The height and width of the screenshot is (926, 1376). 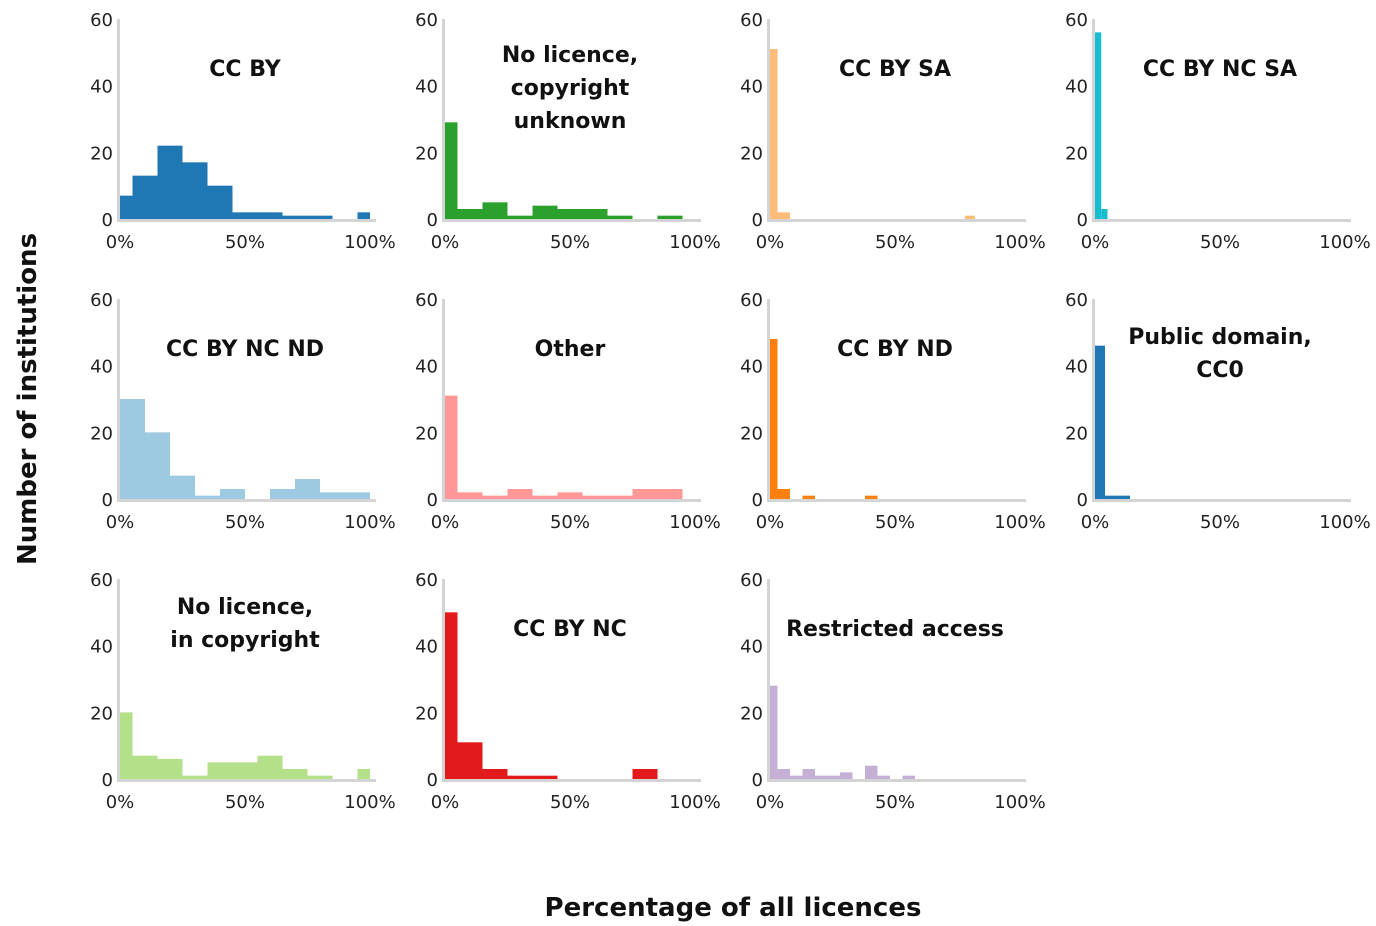 I want to click on histogram-panel: 0 20 40 60 0% 50% 100% Other, so click(x=568, y=411).